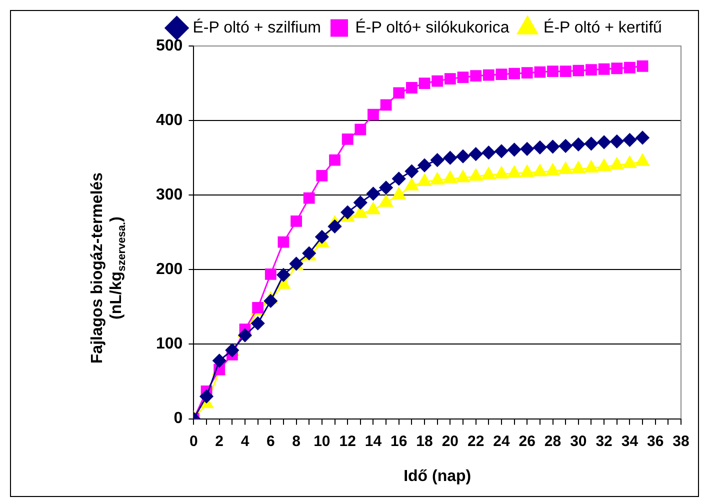 The width and height of the screenshot is (711, 504). What do you see at coordinates (169, 195) in the screenshot?
I see `y-tick-label: 300` at bounding box center [169, 195].